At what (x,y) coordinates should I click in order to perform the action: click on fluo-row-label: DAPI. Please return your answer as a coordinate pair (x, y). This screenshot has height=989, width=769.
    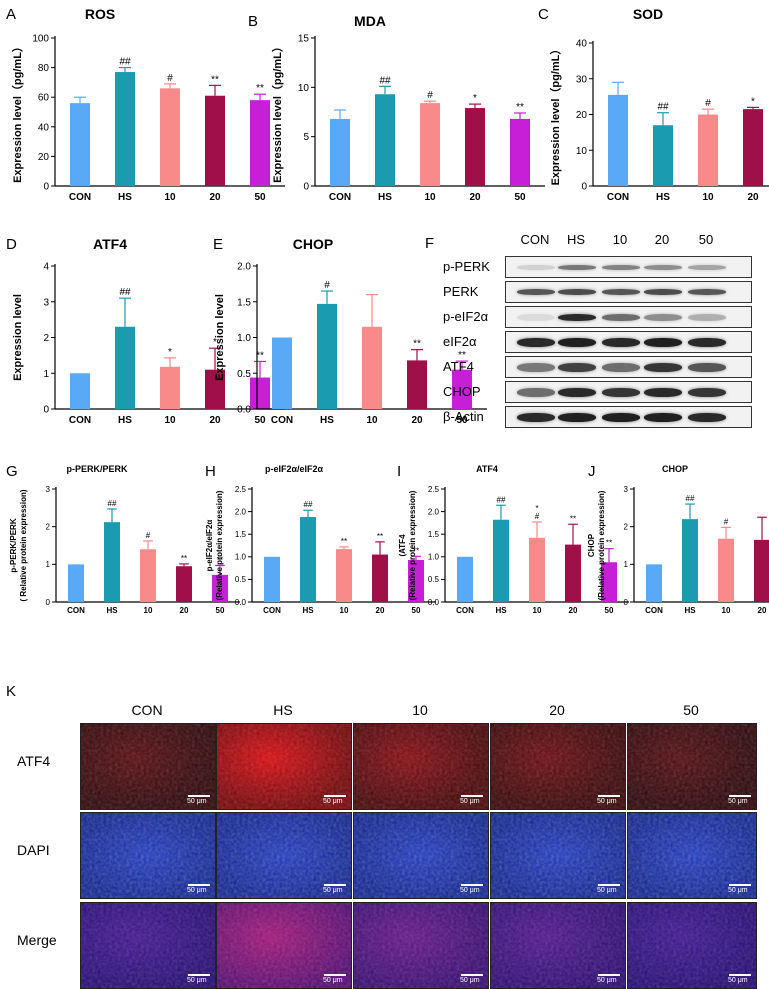
    Looking at the image, I should click on (33, 850).